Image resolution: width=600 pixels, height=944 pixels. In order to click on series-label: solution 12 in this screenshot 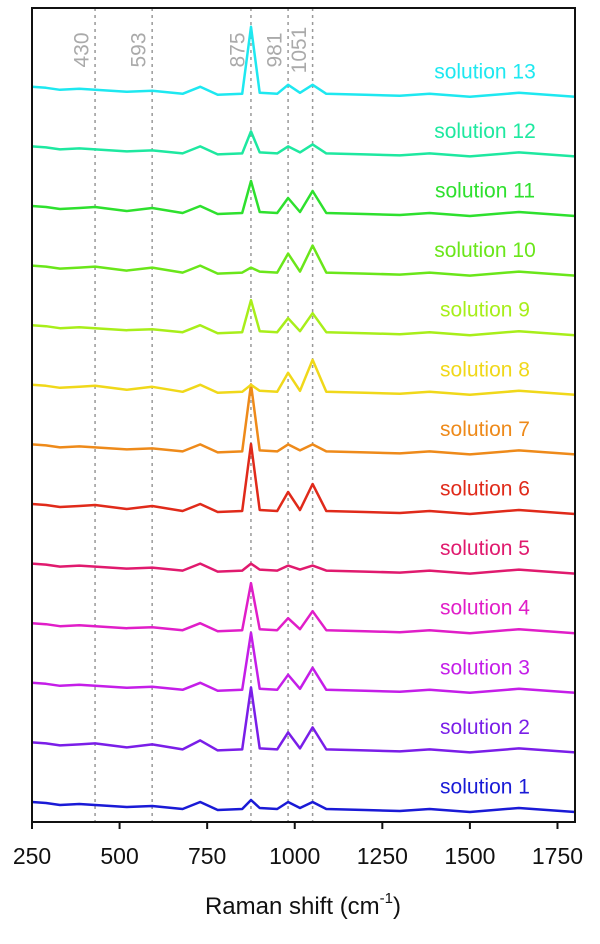, I will do `click(485, 131)`.